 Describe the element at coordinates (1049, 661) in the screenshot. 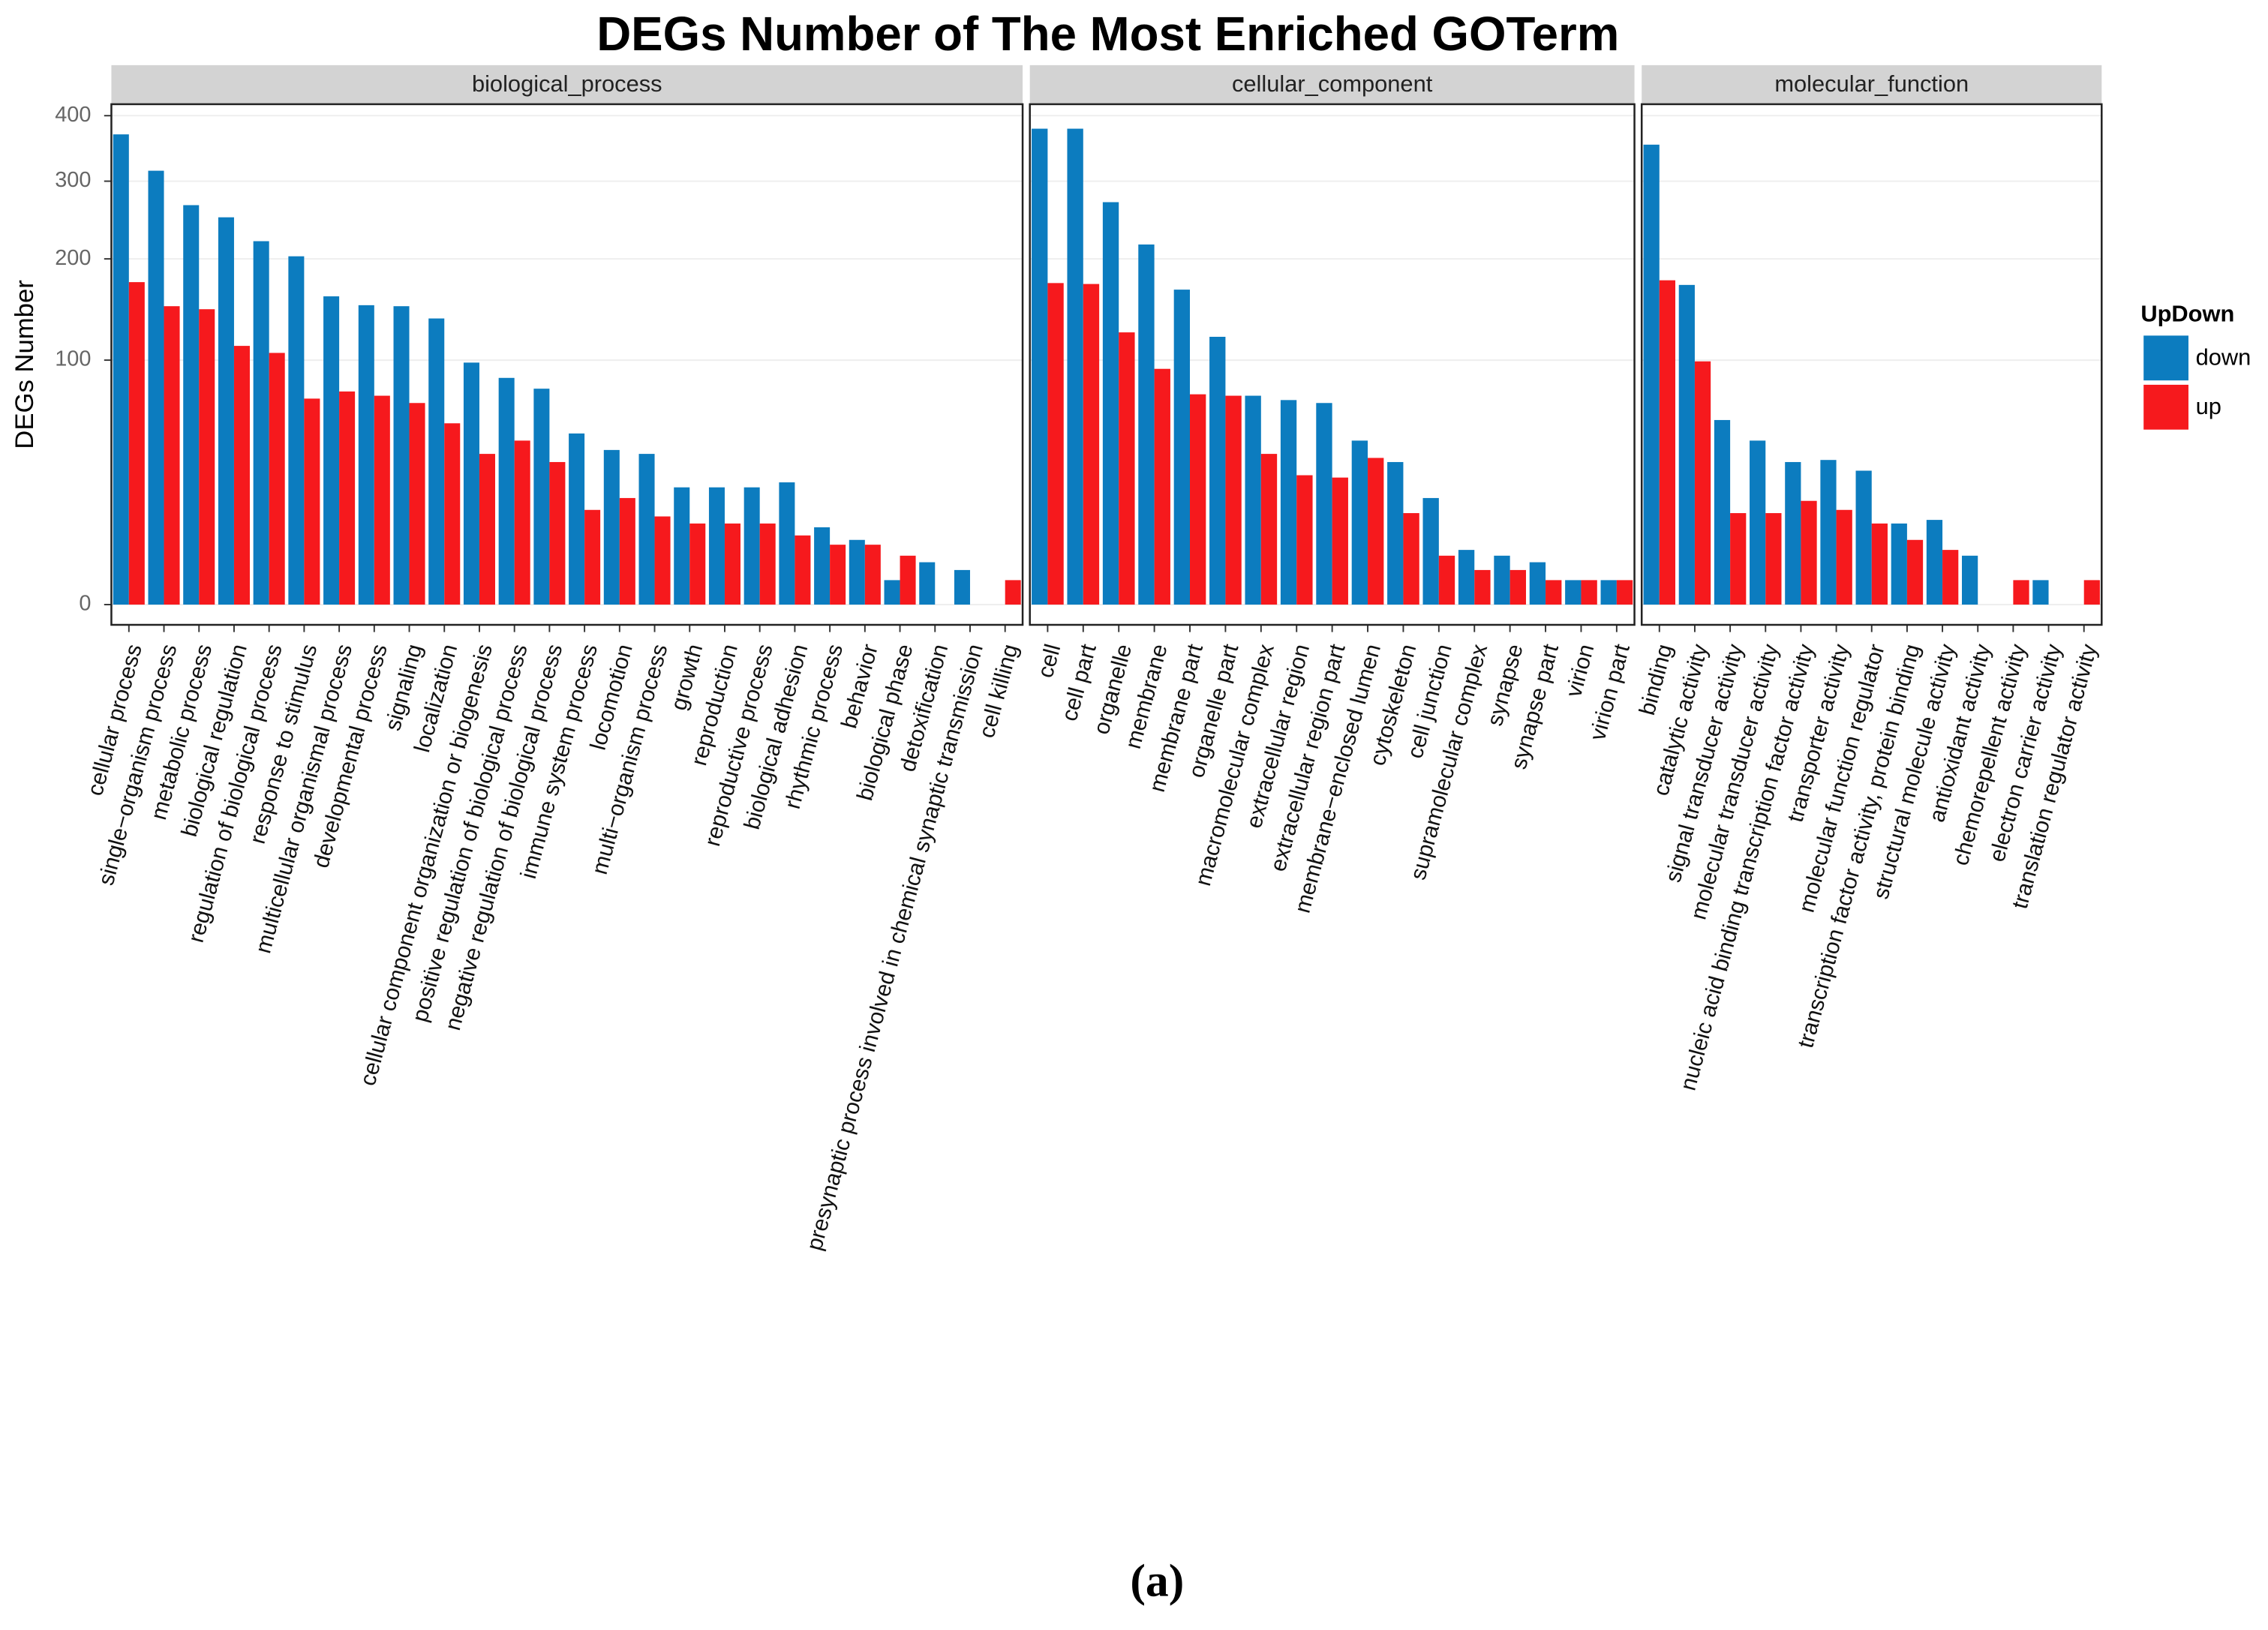

I see `x-tick-label: cell` at that location.